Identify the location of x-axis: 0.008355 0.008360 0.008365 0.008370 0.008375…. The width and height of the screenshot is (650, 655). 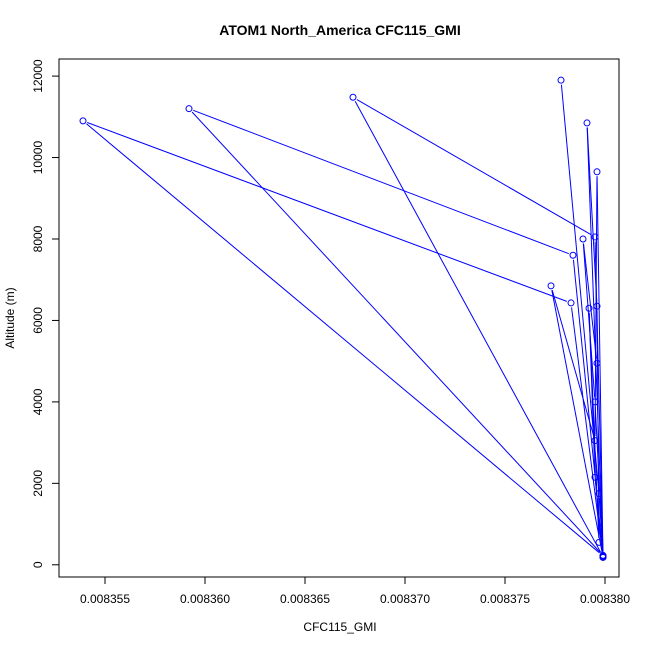
(355, 591).